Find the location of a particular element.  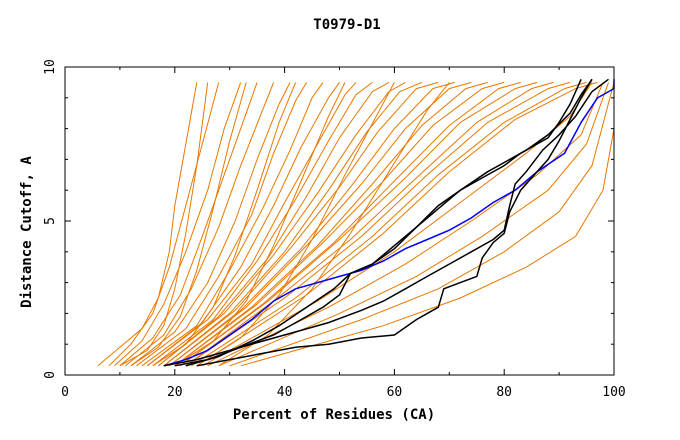

x-tick-label: 60 is located at coordinates (395, 392).